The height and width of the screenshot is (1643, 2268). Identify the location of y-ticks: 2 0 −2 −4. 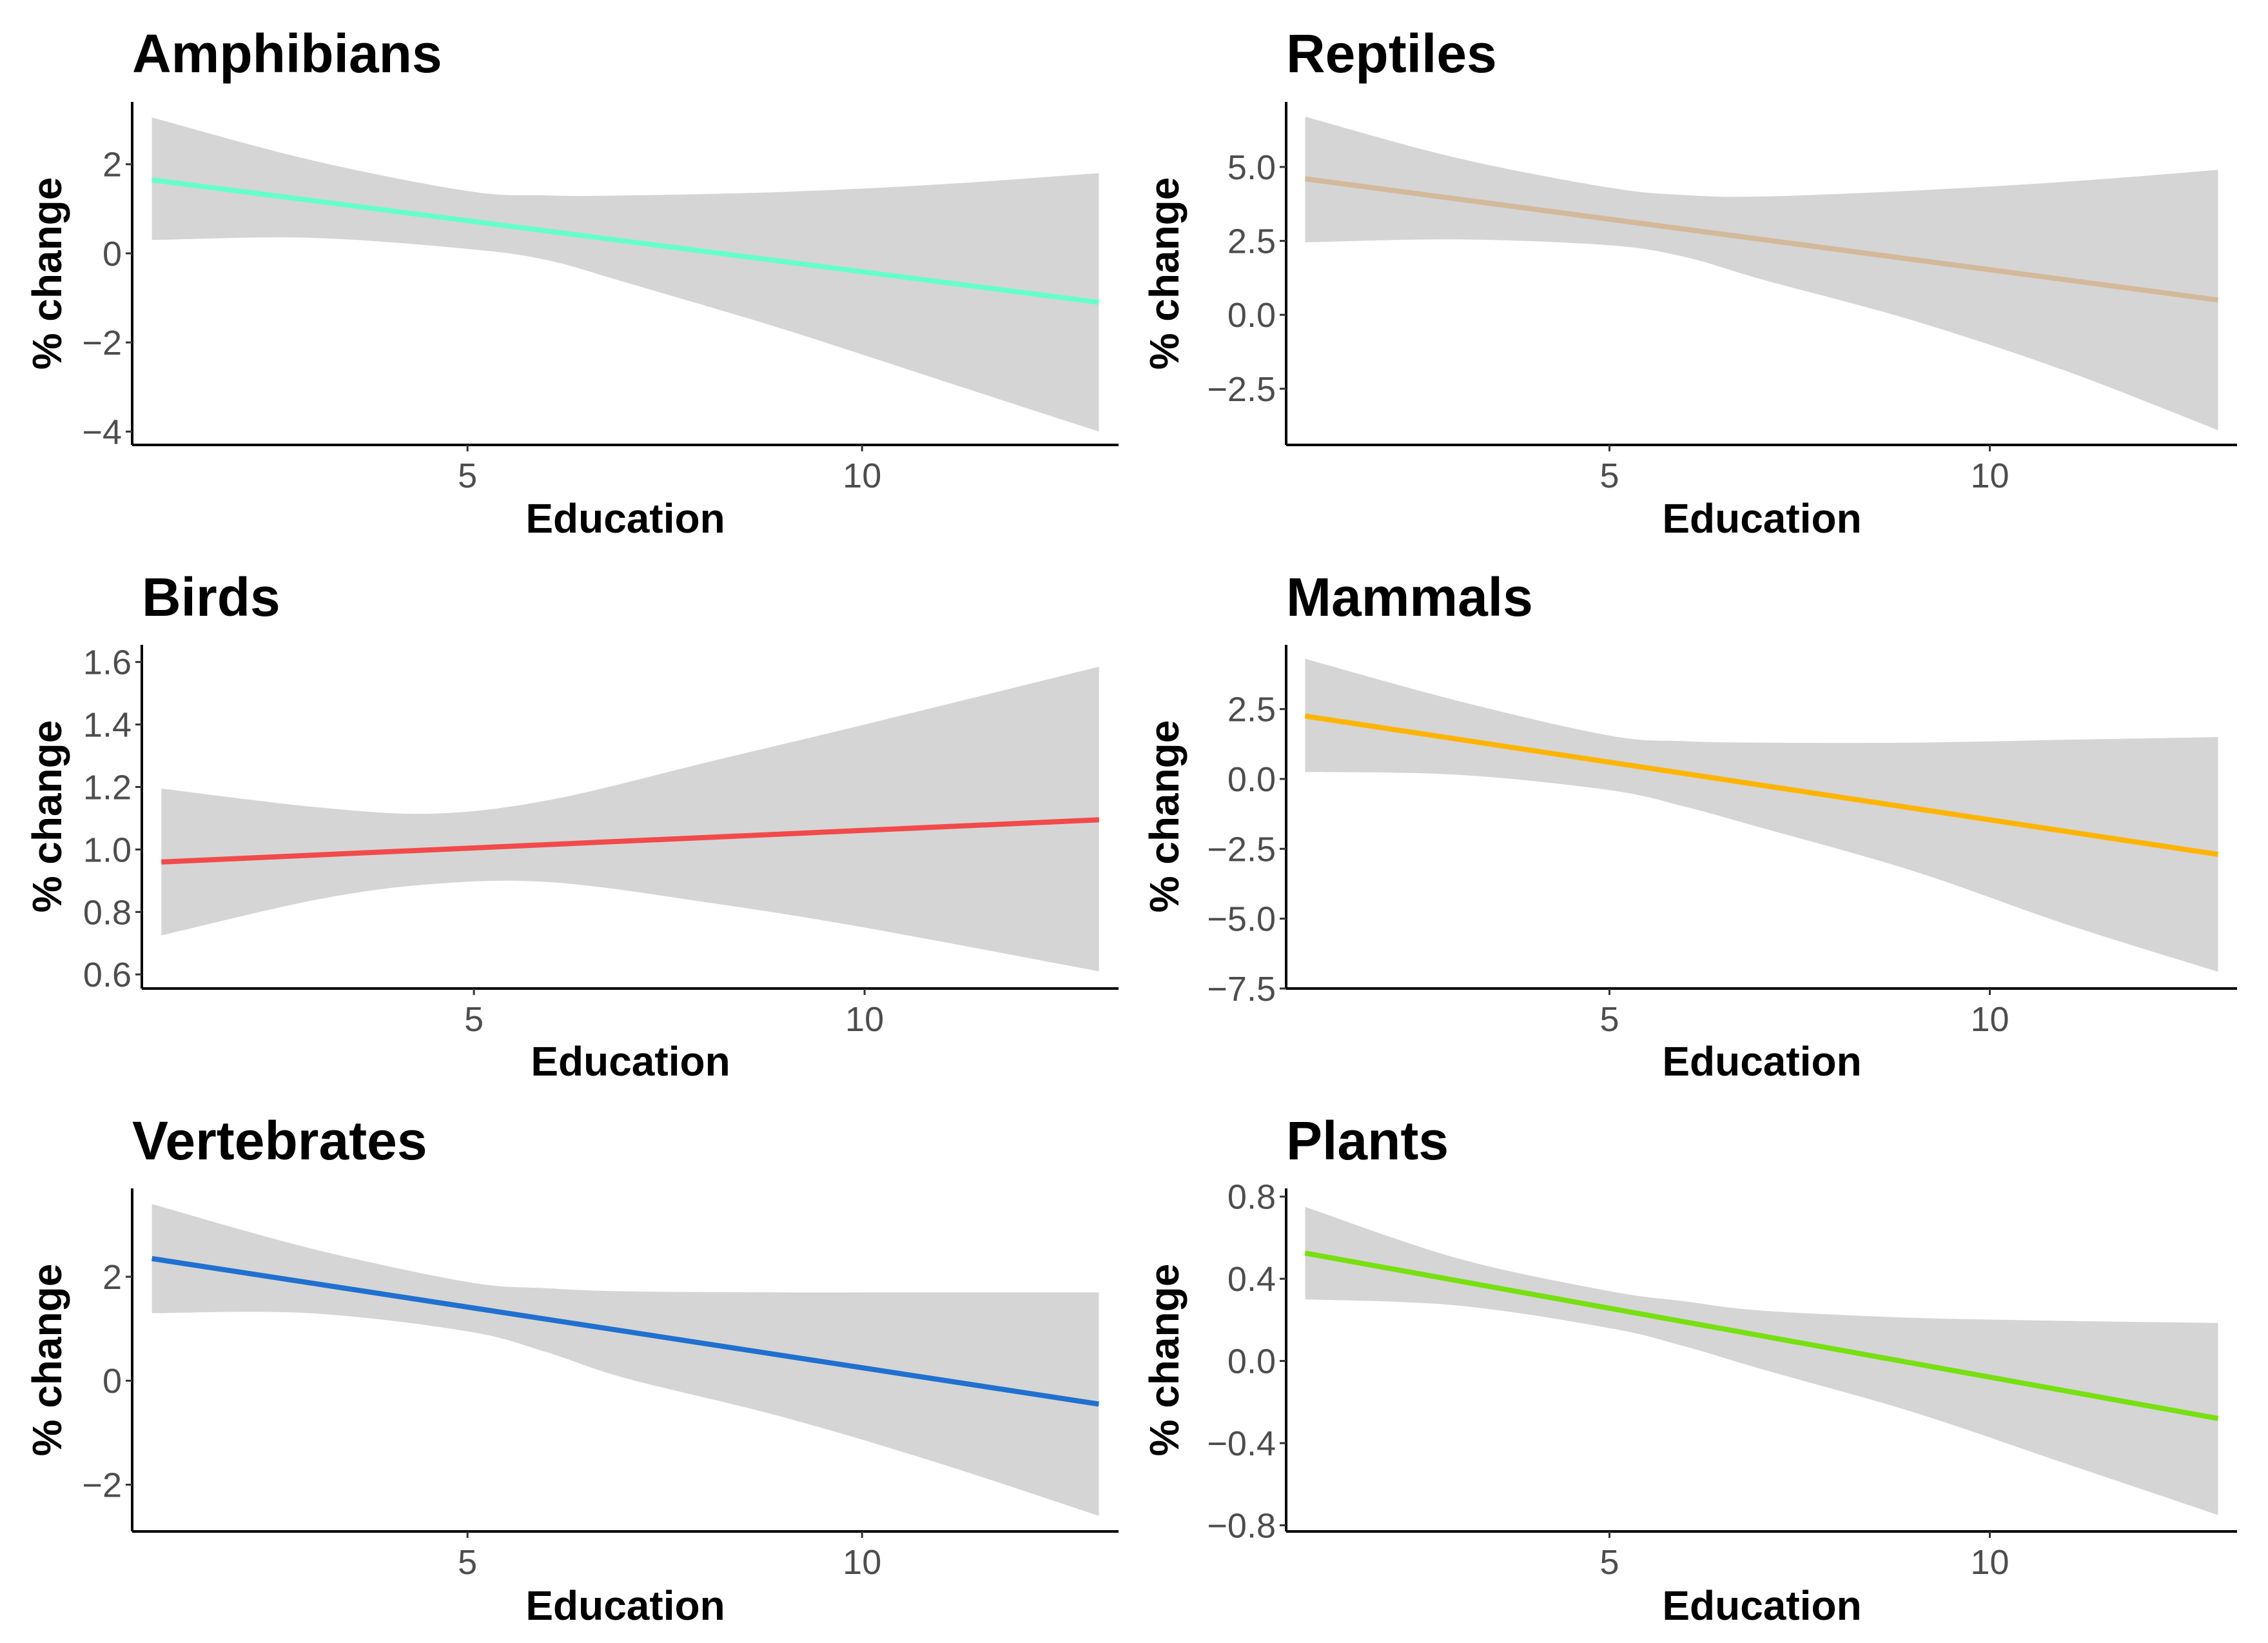
(107, 298).